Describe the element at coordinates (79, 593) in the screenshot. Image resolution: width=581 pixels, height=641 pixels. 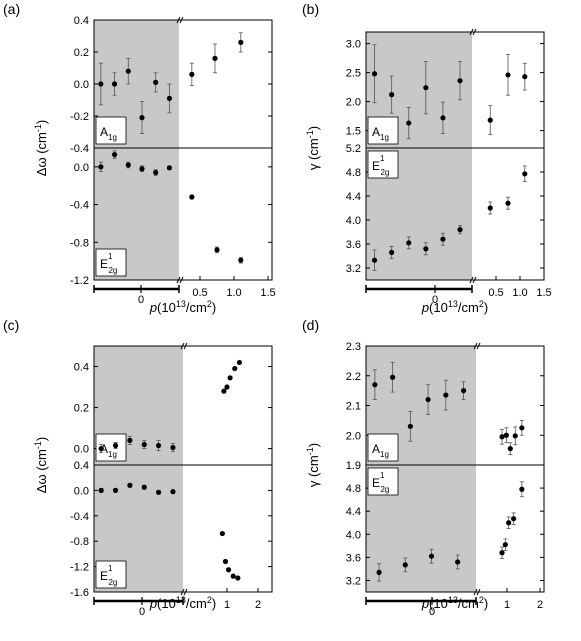
I see `y-tick-label: -1.6` at that location.